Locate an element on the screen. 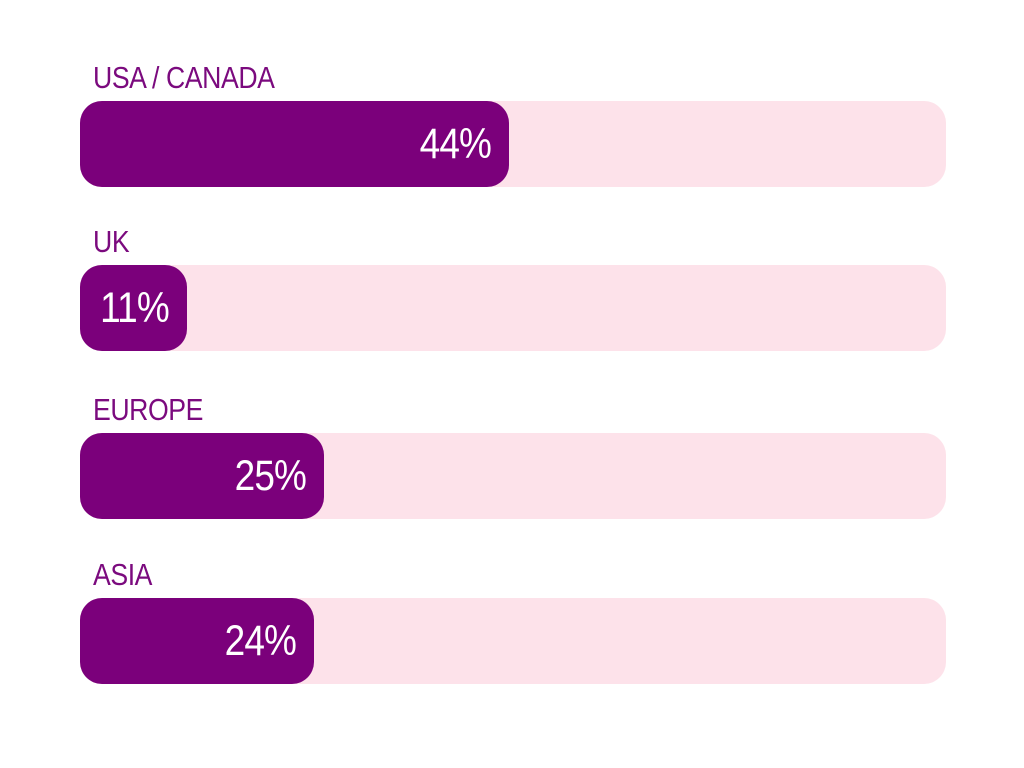 Image resolution: width=1024 pixels, height=768 pixels. bar-track: 11% is located at coordinates (513, 308).